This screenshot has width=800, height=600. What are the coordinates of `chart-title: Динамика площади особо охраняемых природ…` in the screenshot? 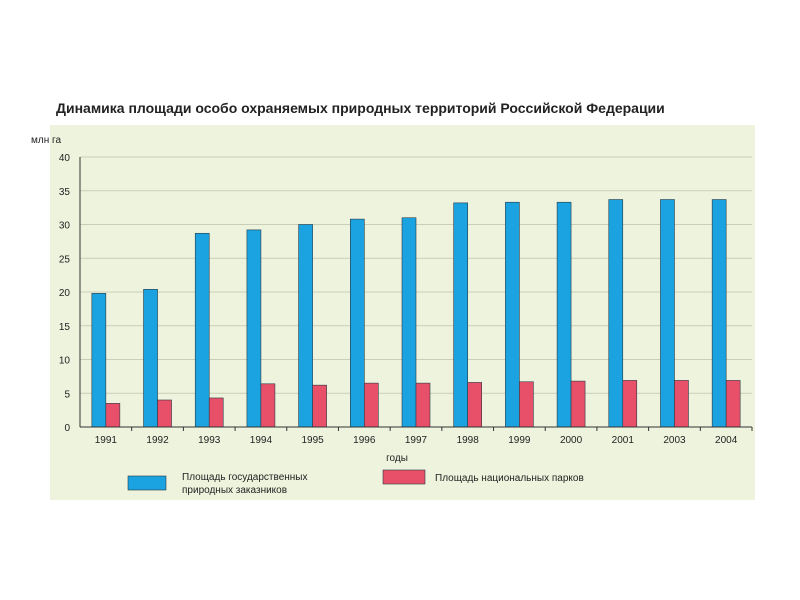 It's located at (360, 108).